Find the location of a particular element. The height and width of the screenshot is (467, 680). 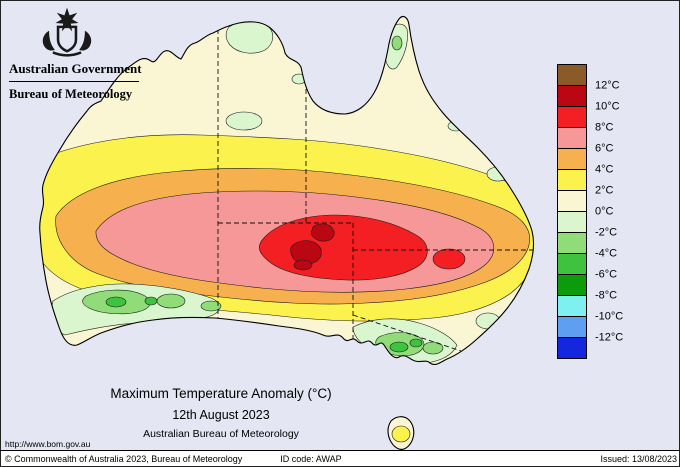

legend-label: 4°C is located at coordinates (604, 169).